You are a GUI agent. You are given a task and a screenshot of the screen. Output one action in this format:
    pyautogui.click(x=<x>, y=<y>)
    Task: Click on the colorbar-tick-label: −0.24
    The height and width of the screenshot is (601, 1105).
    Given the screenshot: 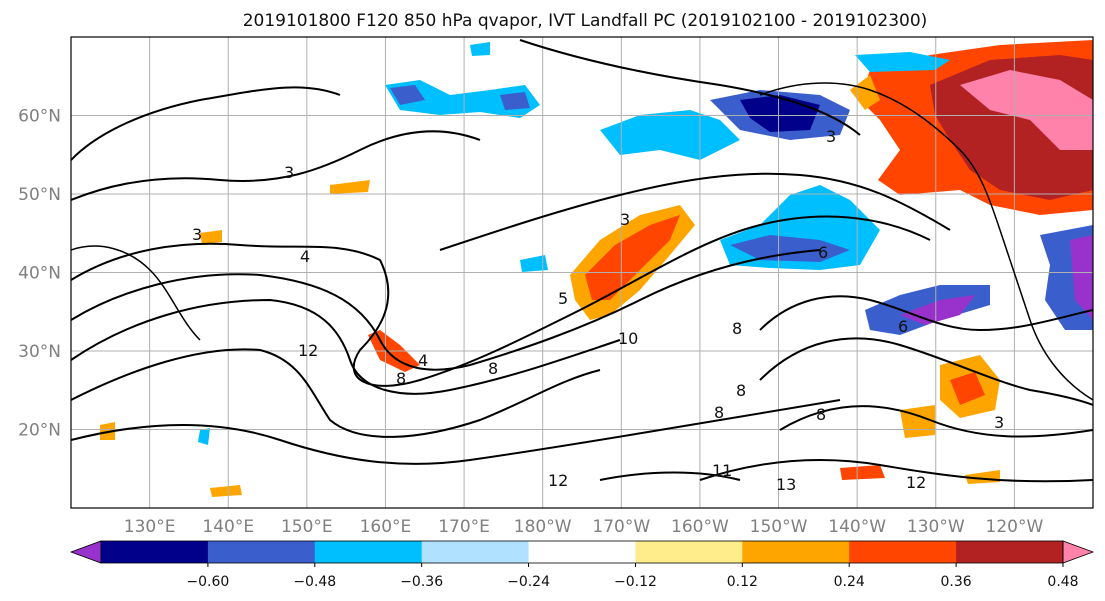 What is the action you would take?
    pyautogui.click(x=528, y=582)
    